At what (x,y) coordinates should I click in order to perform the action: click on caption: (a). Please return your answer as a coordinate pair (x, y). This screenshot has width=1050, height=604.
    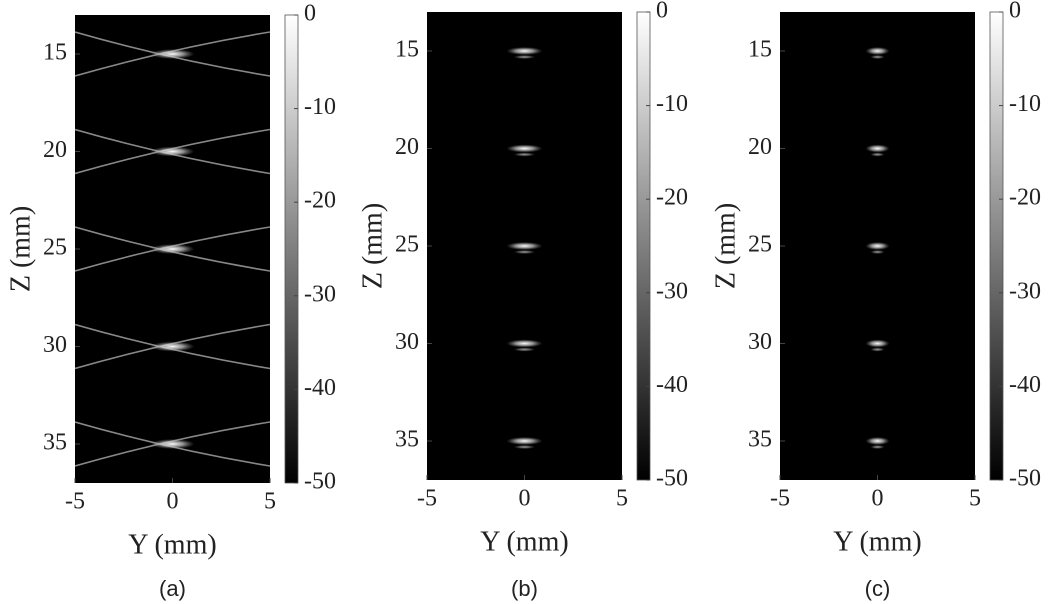
    Looking at the image, I should click on (172, 588).